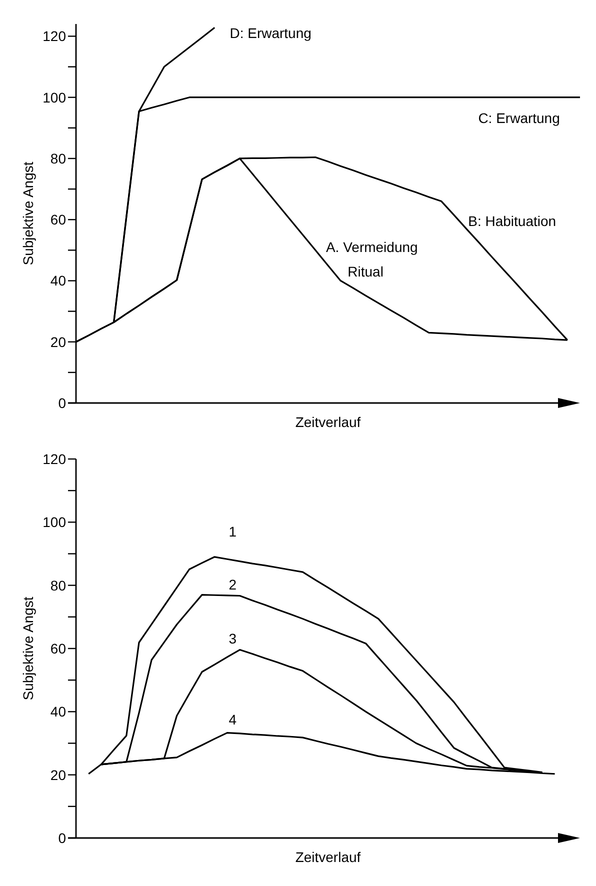 The width and height of the screenshot is (596, 886). What do you see at coordinates (366, 271) in the screenshot?
I see `annotation: Ritual` at bounding box center [366, 271].